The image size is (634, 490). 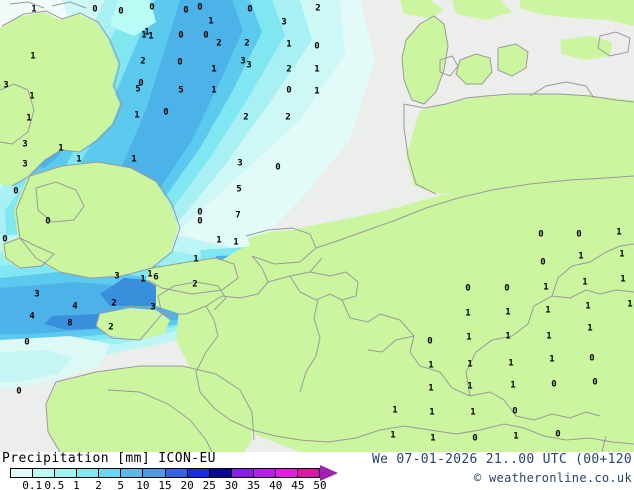 What do you see at coordinates (253, 484) in the screenshot?
I see `color-scale-tick-label: 35` at bounding box center [253, 484].